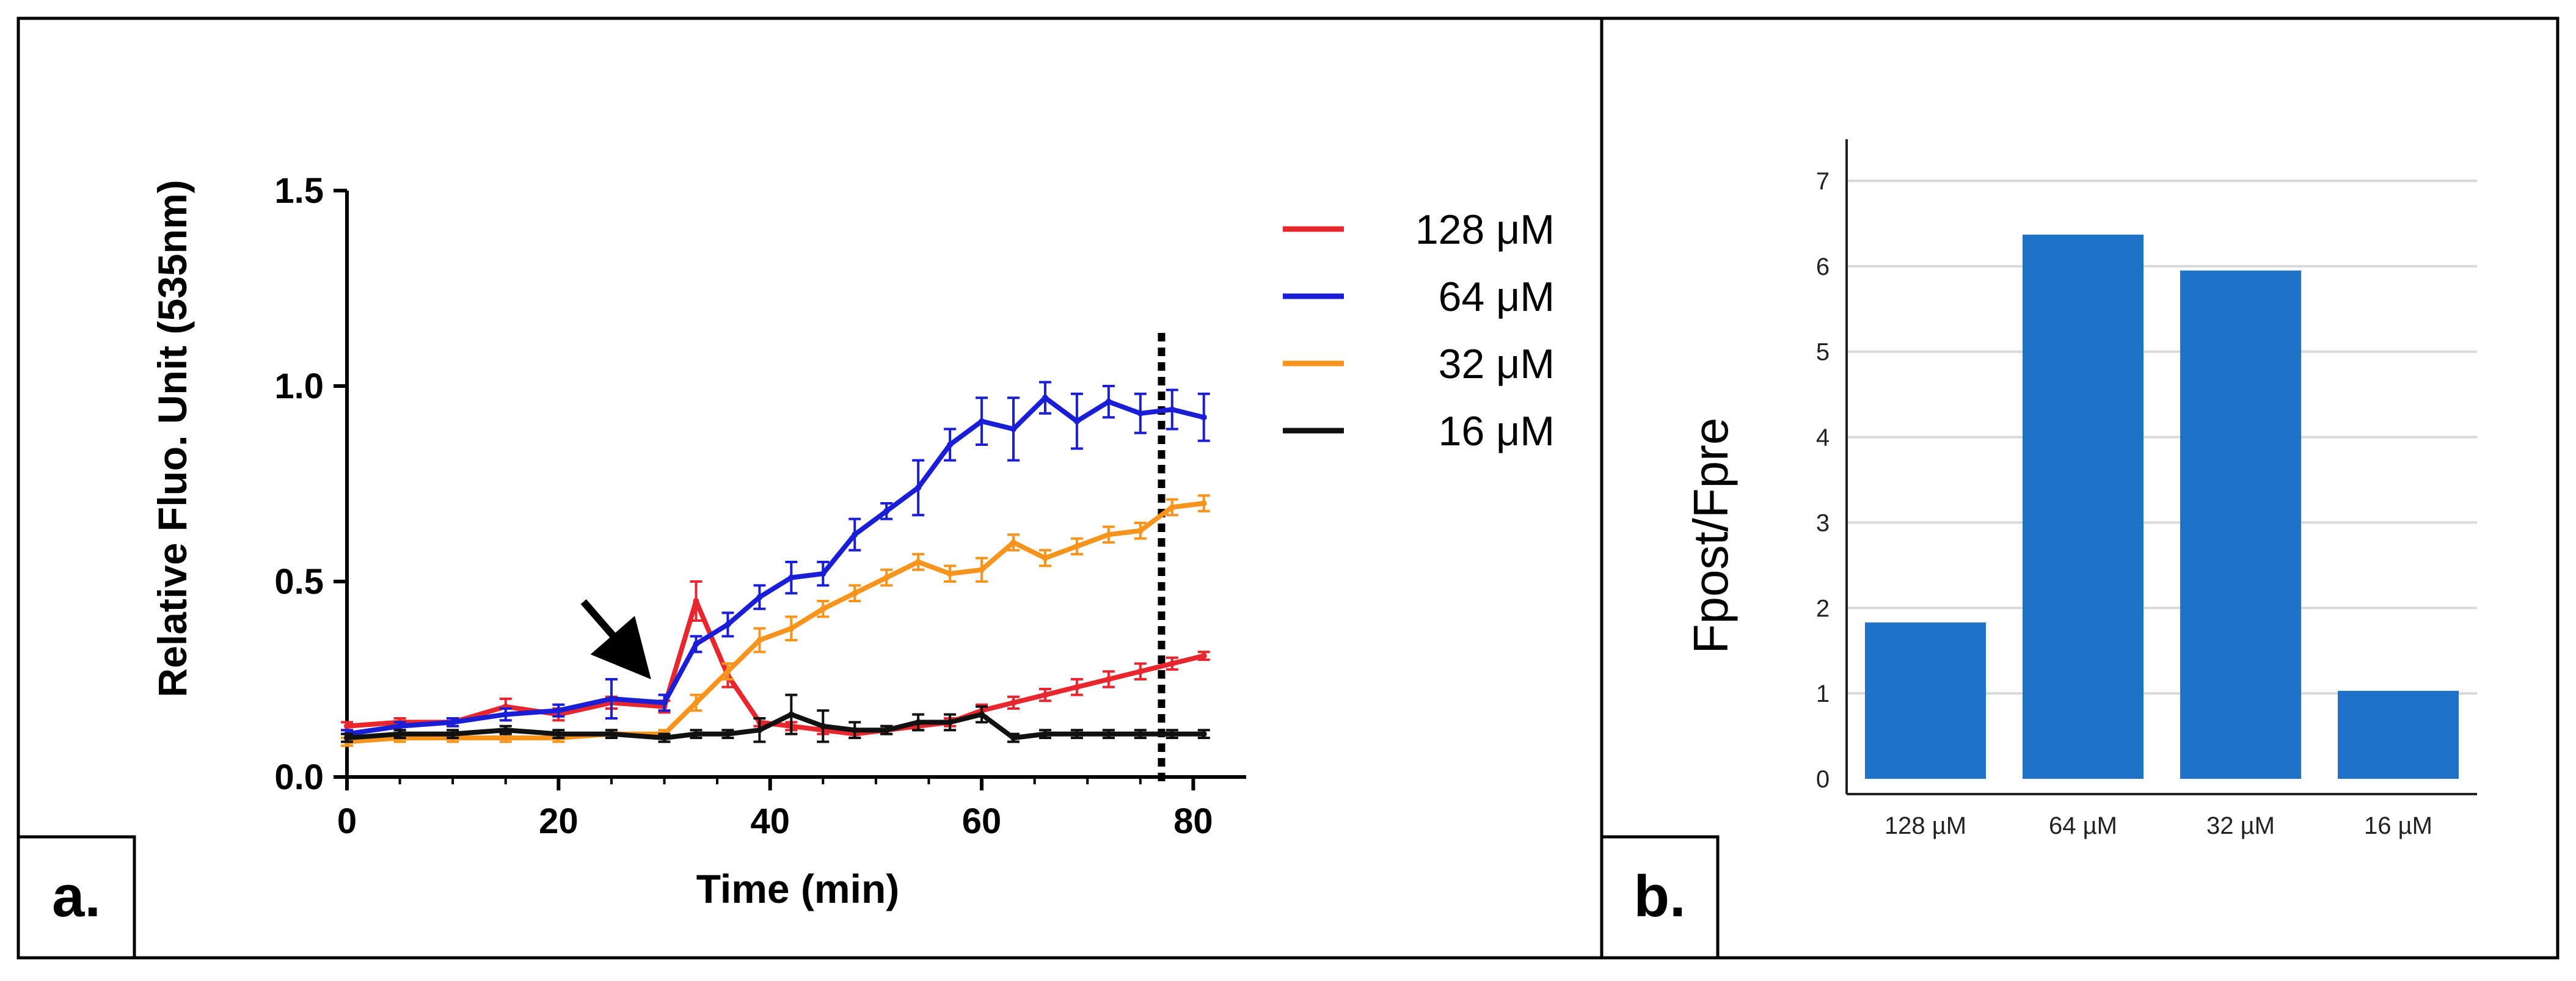 The image size is (2576, 981). I want to click on bar-16-m, so click(2398, 734).